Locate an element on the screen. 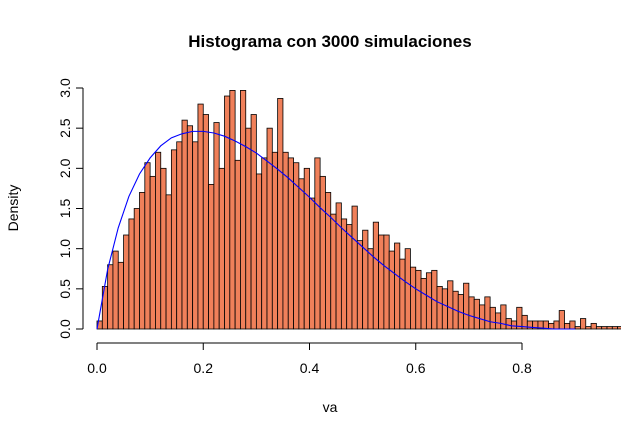 Image resolution: width=621 pixels, height=437 pixels. y-tick-label: 3.0 is located at coordinates (65, 88).